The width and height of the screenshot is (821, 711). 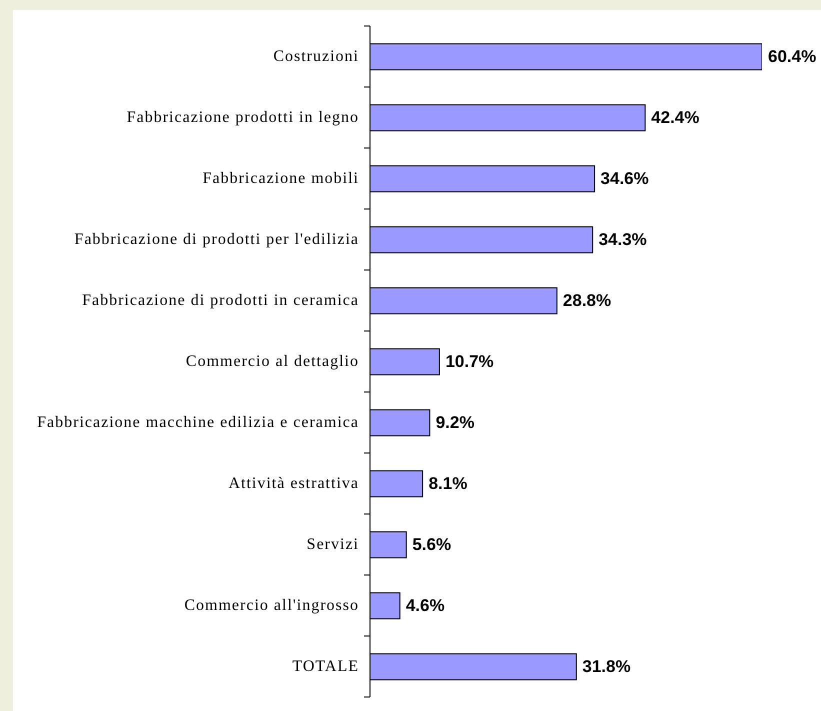 I want to click on y-tick-label: Commercio al dettaglio, so click(x=272, y=361).